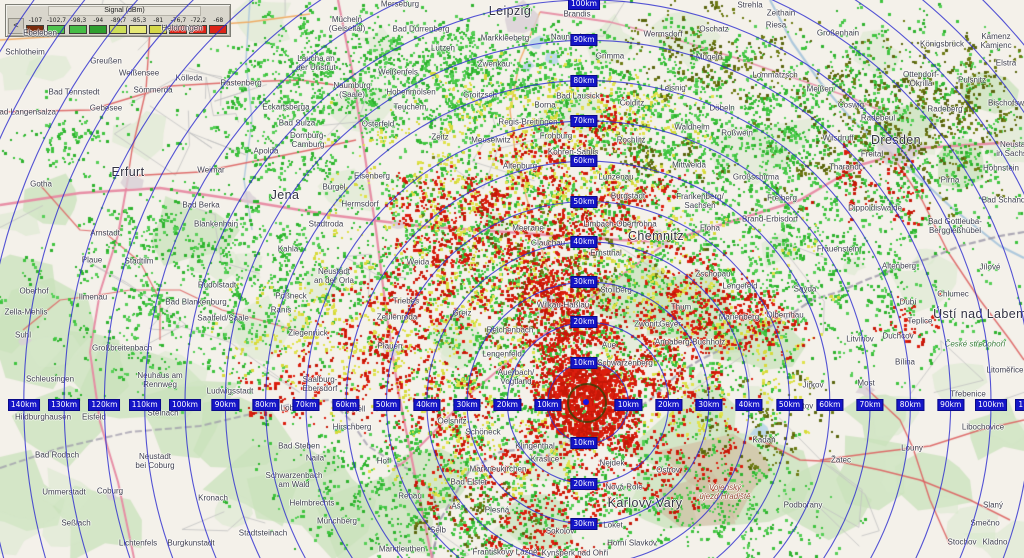 This screenshot has height=558, width=1024. Describe the element at coordinates (35, 20) in the screenshot. I see `legend-value: -107` at that location.